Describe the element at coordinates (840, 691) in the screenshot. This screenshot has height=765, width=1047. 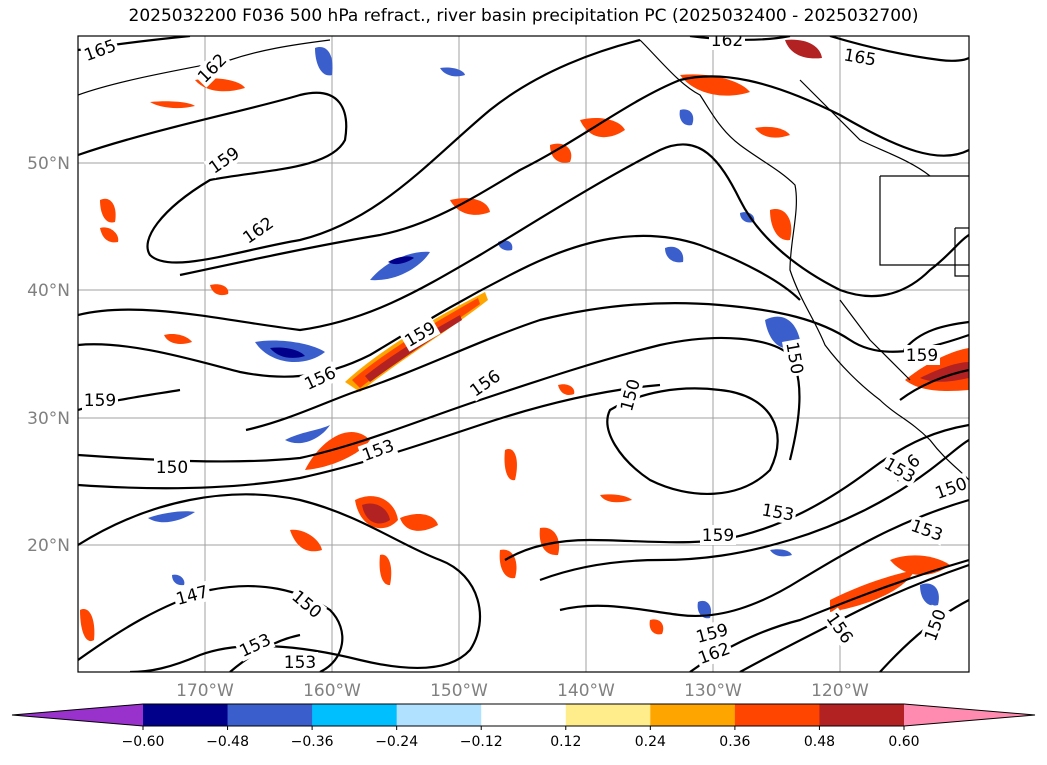
I see `lon-label-120: 120°W` at that location.